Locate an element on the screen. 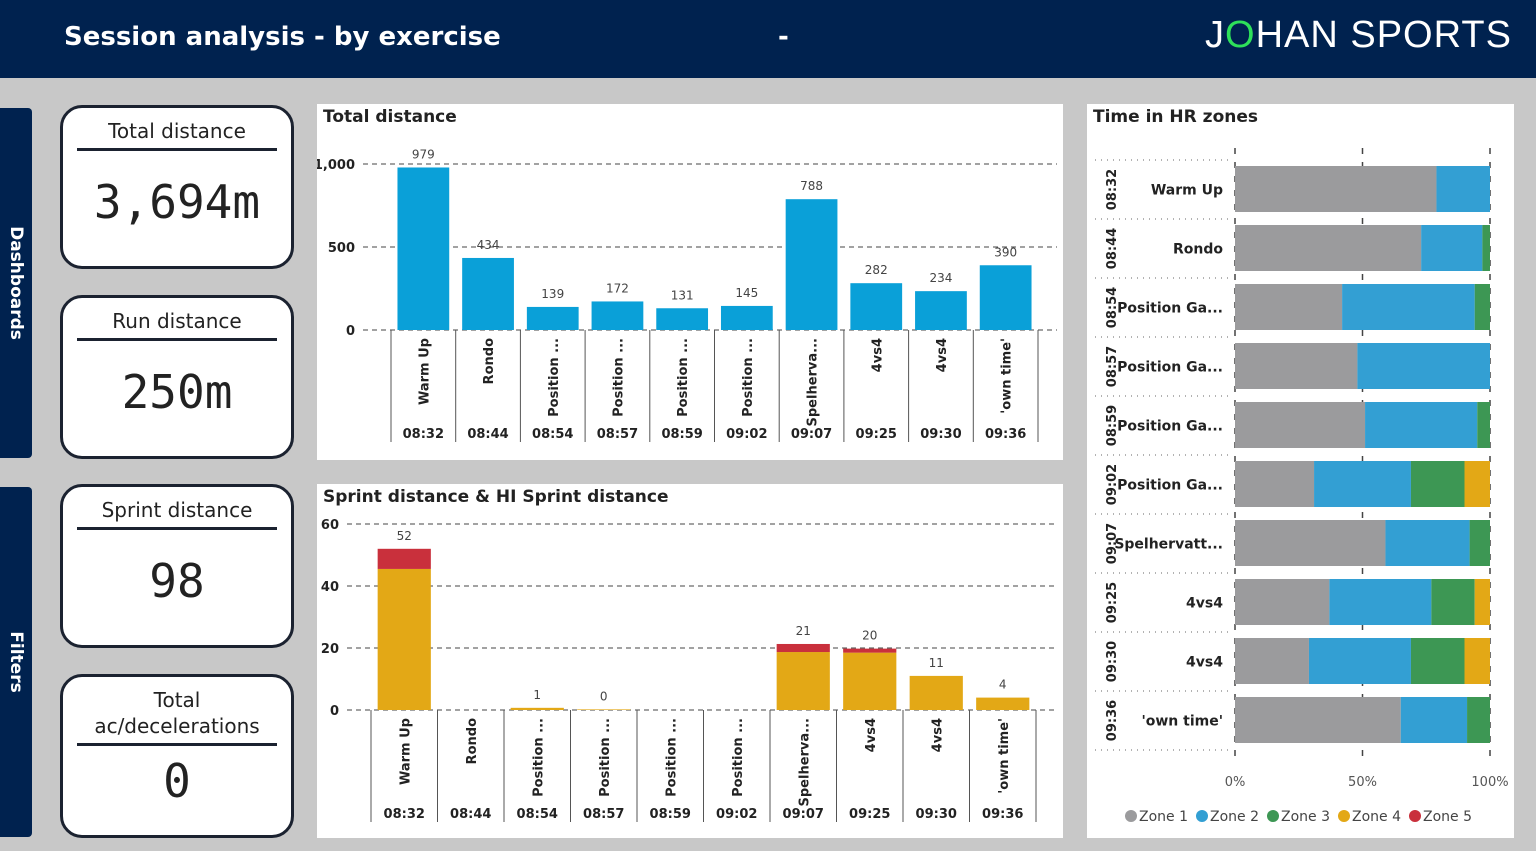 The image size is (1536, 851). kpi-accelerations: Total ac/decelerations 0 is located at coordinates (177, 756).